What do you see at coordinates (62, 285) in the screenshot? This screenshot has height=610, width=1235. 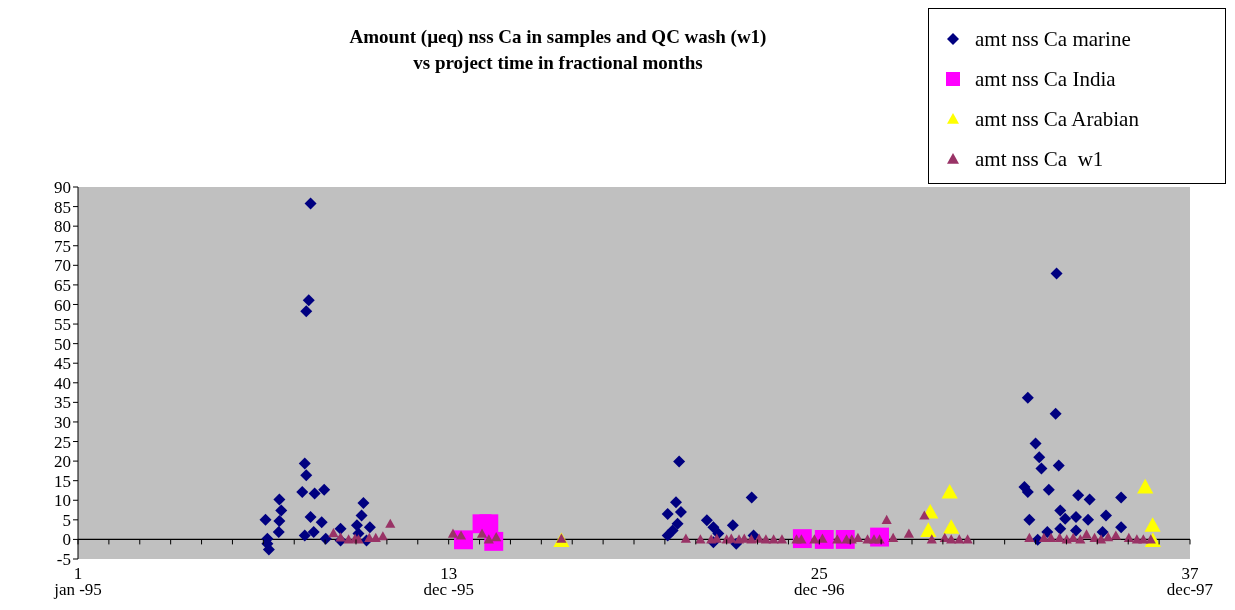 I see `y-tick-label: 65` at bounding box center [62, 285].